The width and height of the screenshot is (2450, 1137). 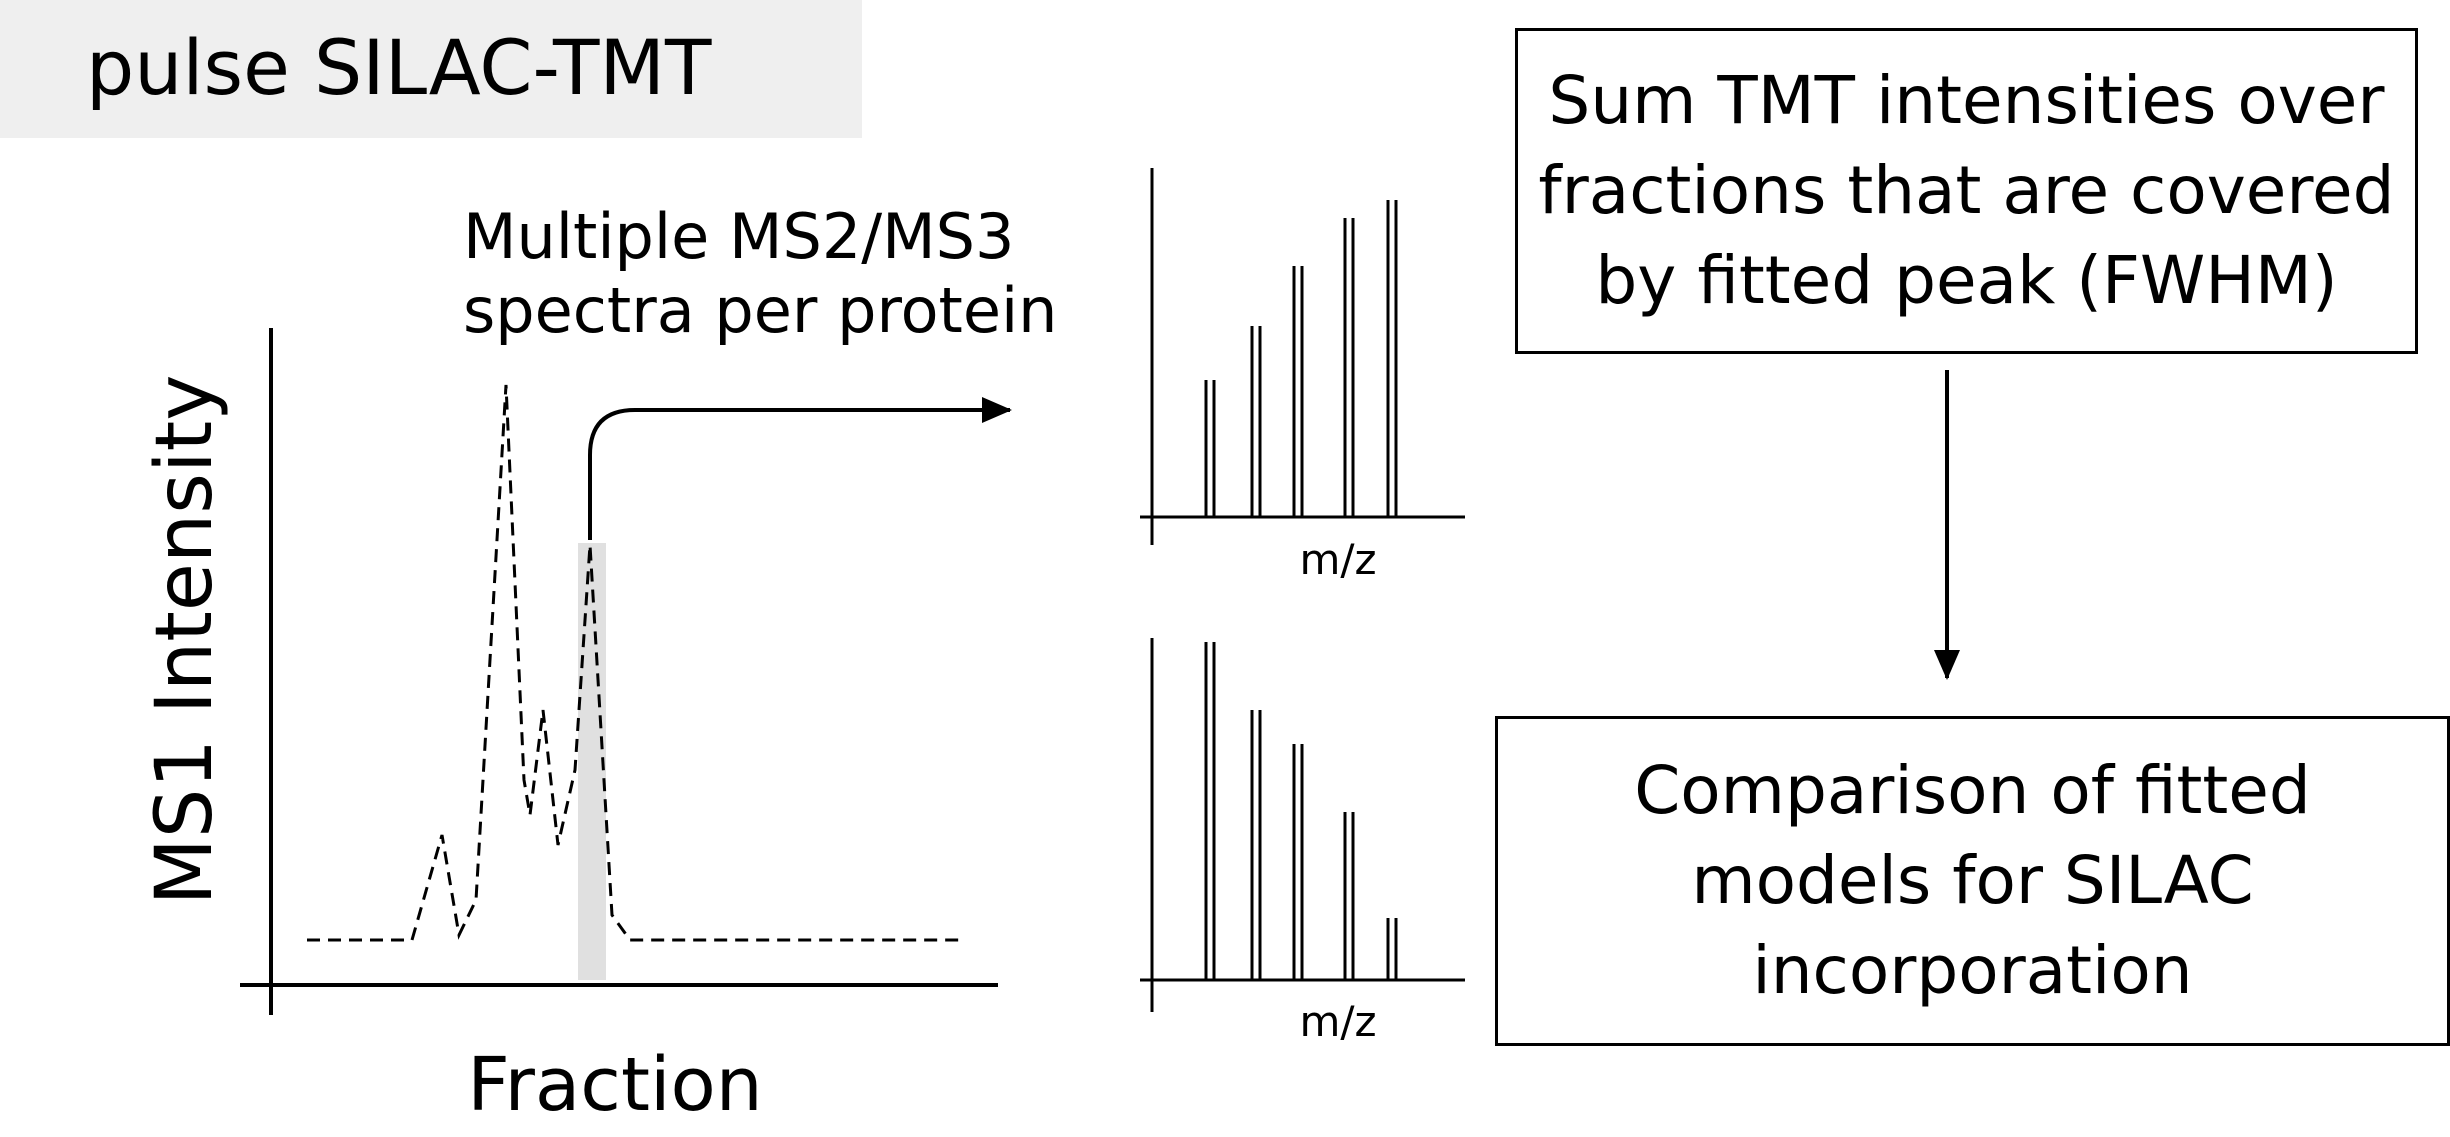 What do you see at coordinates (1301, 811) in the screenshot?
I see `spectrum-2-peaks` at bounding box center [1301, 811].